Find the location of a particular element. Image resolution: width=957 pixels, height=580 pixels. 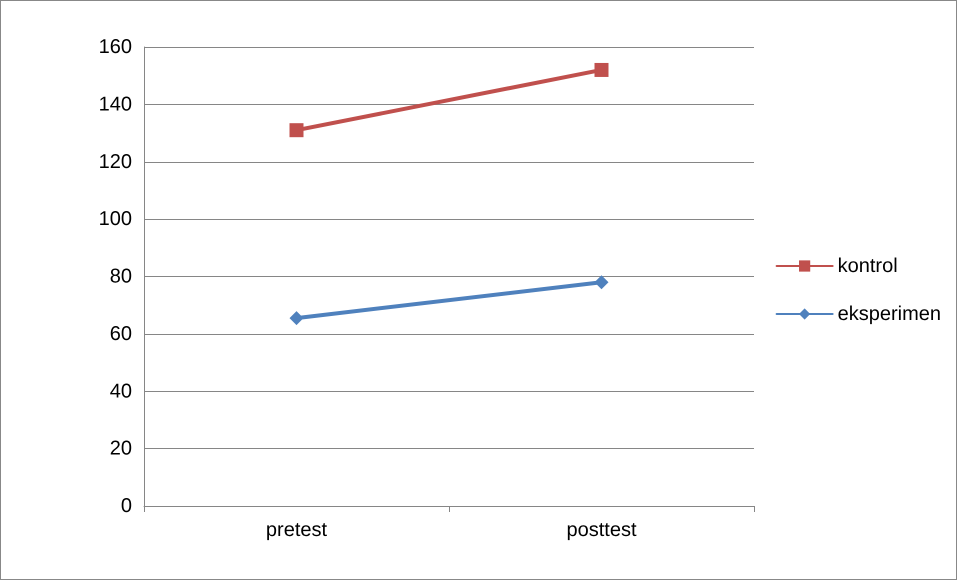

y-tick-label: 100 is located at coordinates (115, 219).